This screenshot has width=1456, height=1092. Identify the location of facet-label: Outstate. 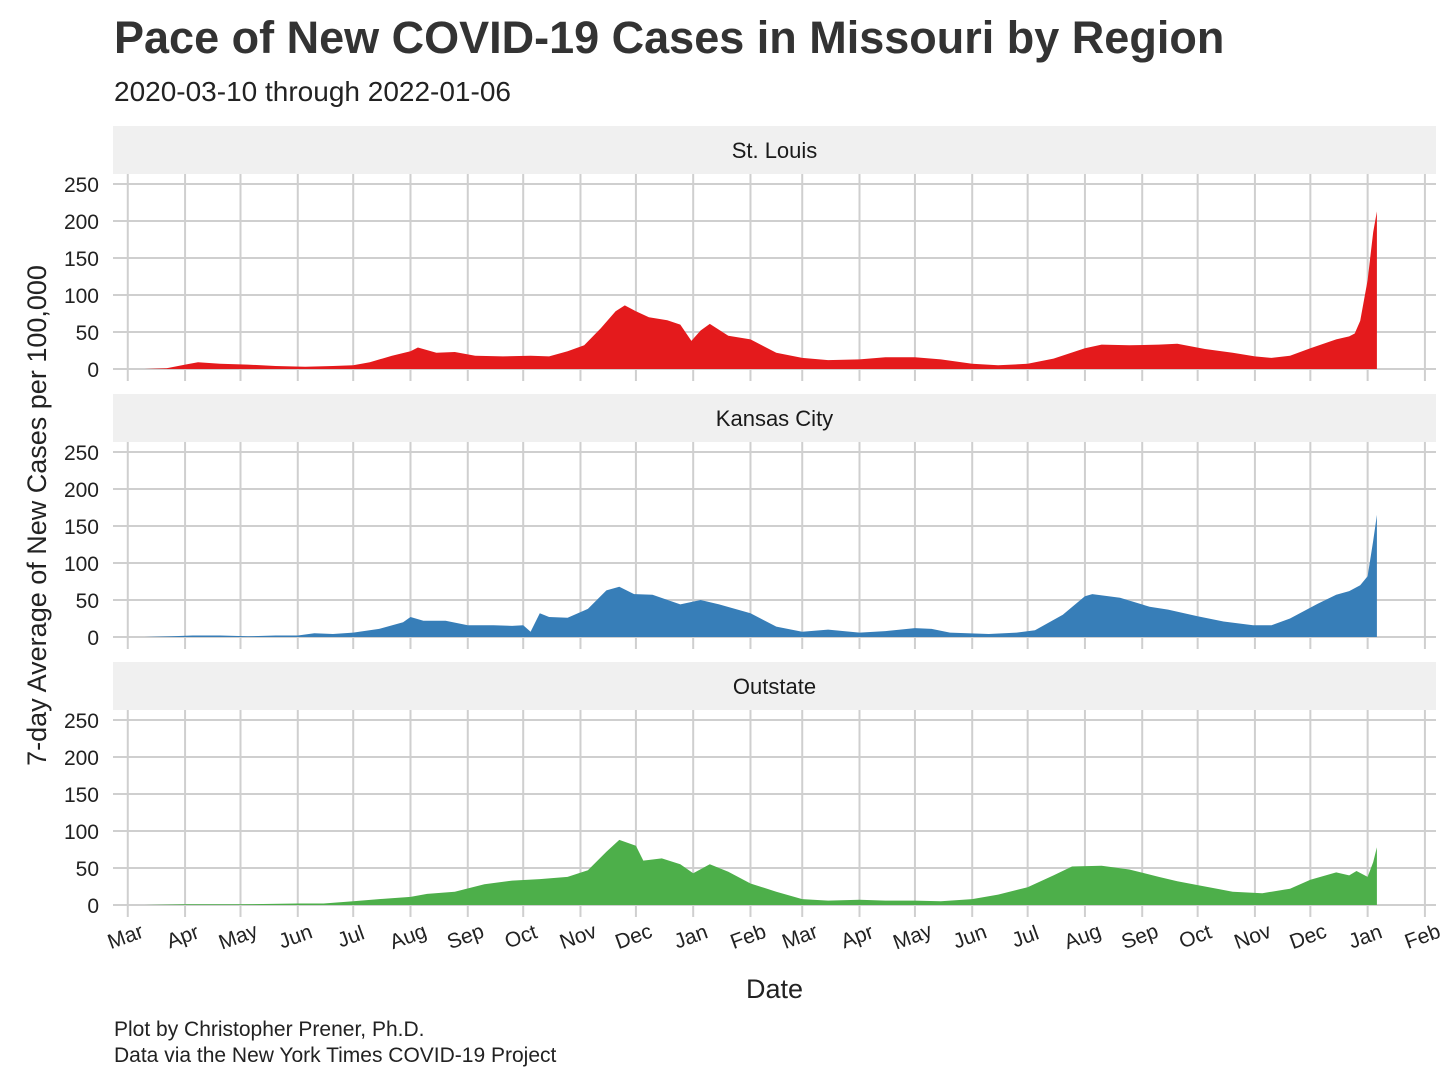
(774, 686).